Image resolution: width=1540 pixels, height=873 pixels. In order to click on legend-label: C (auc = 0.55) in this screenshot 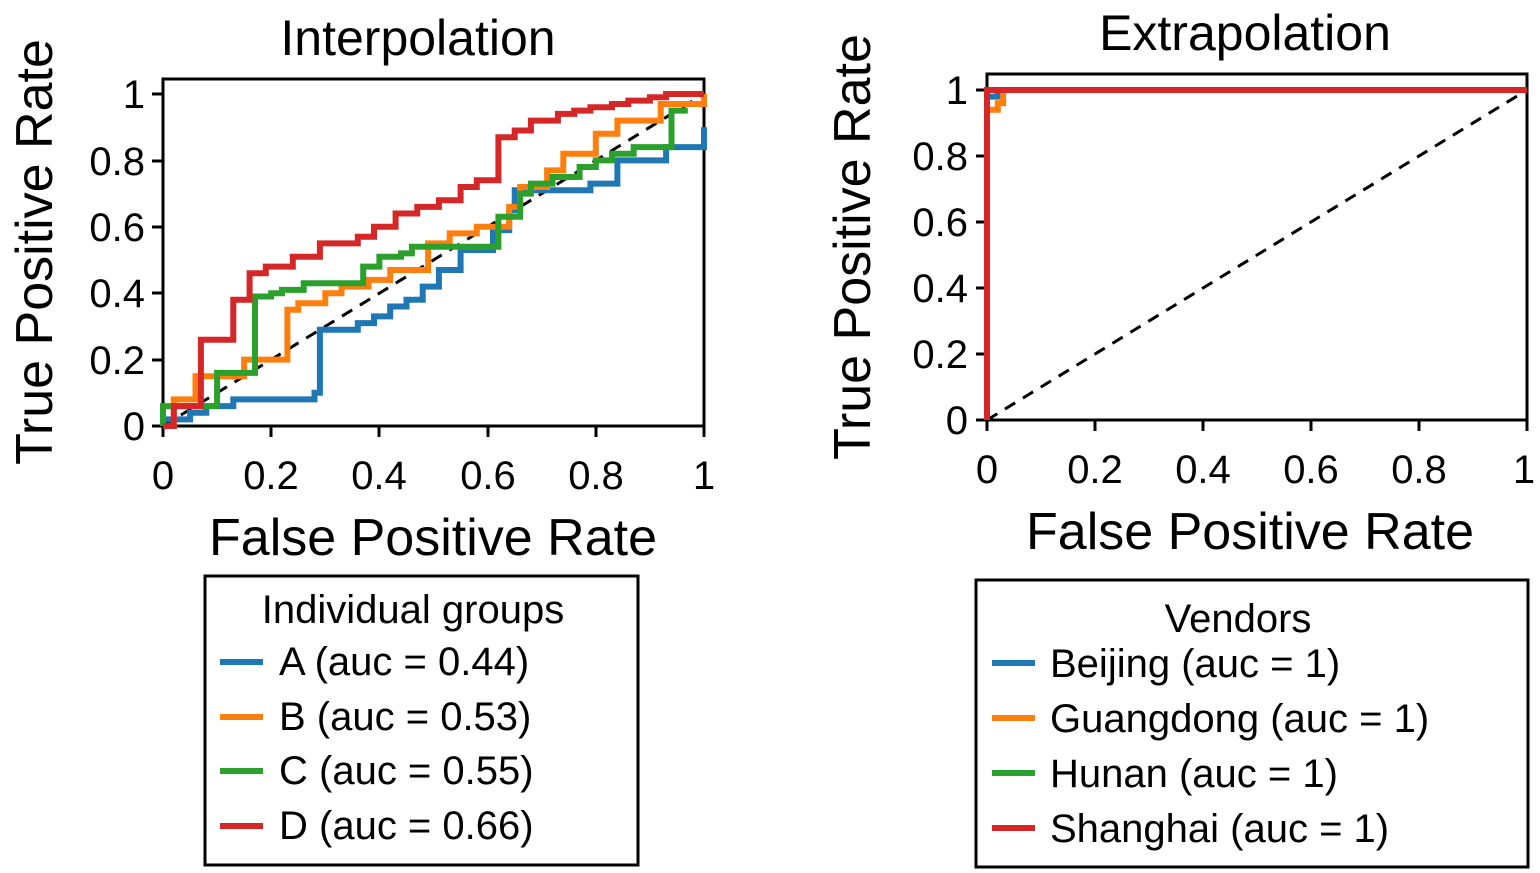, I will do `click(406, 771)`.